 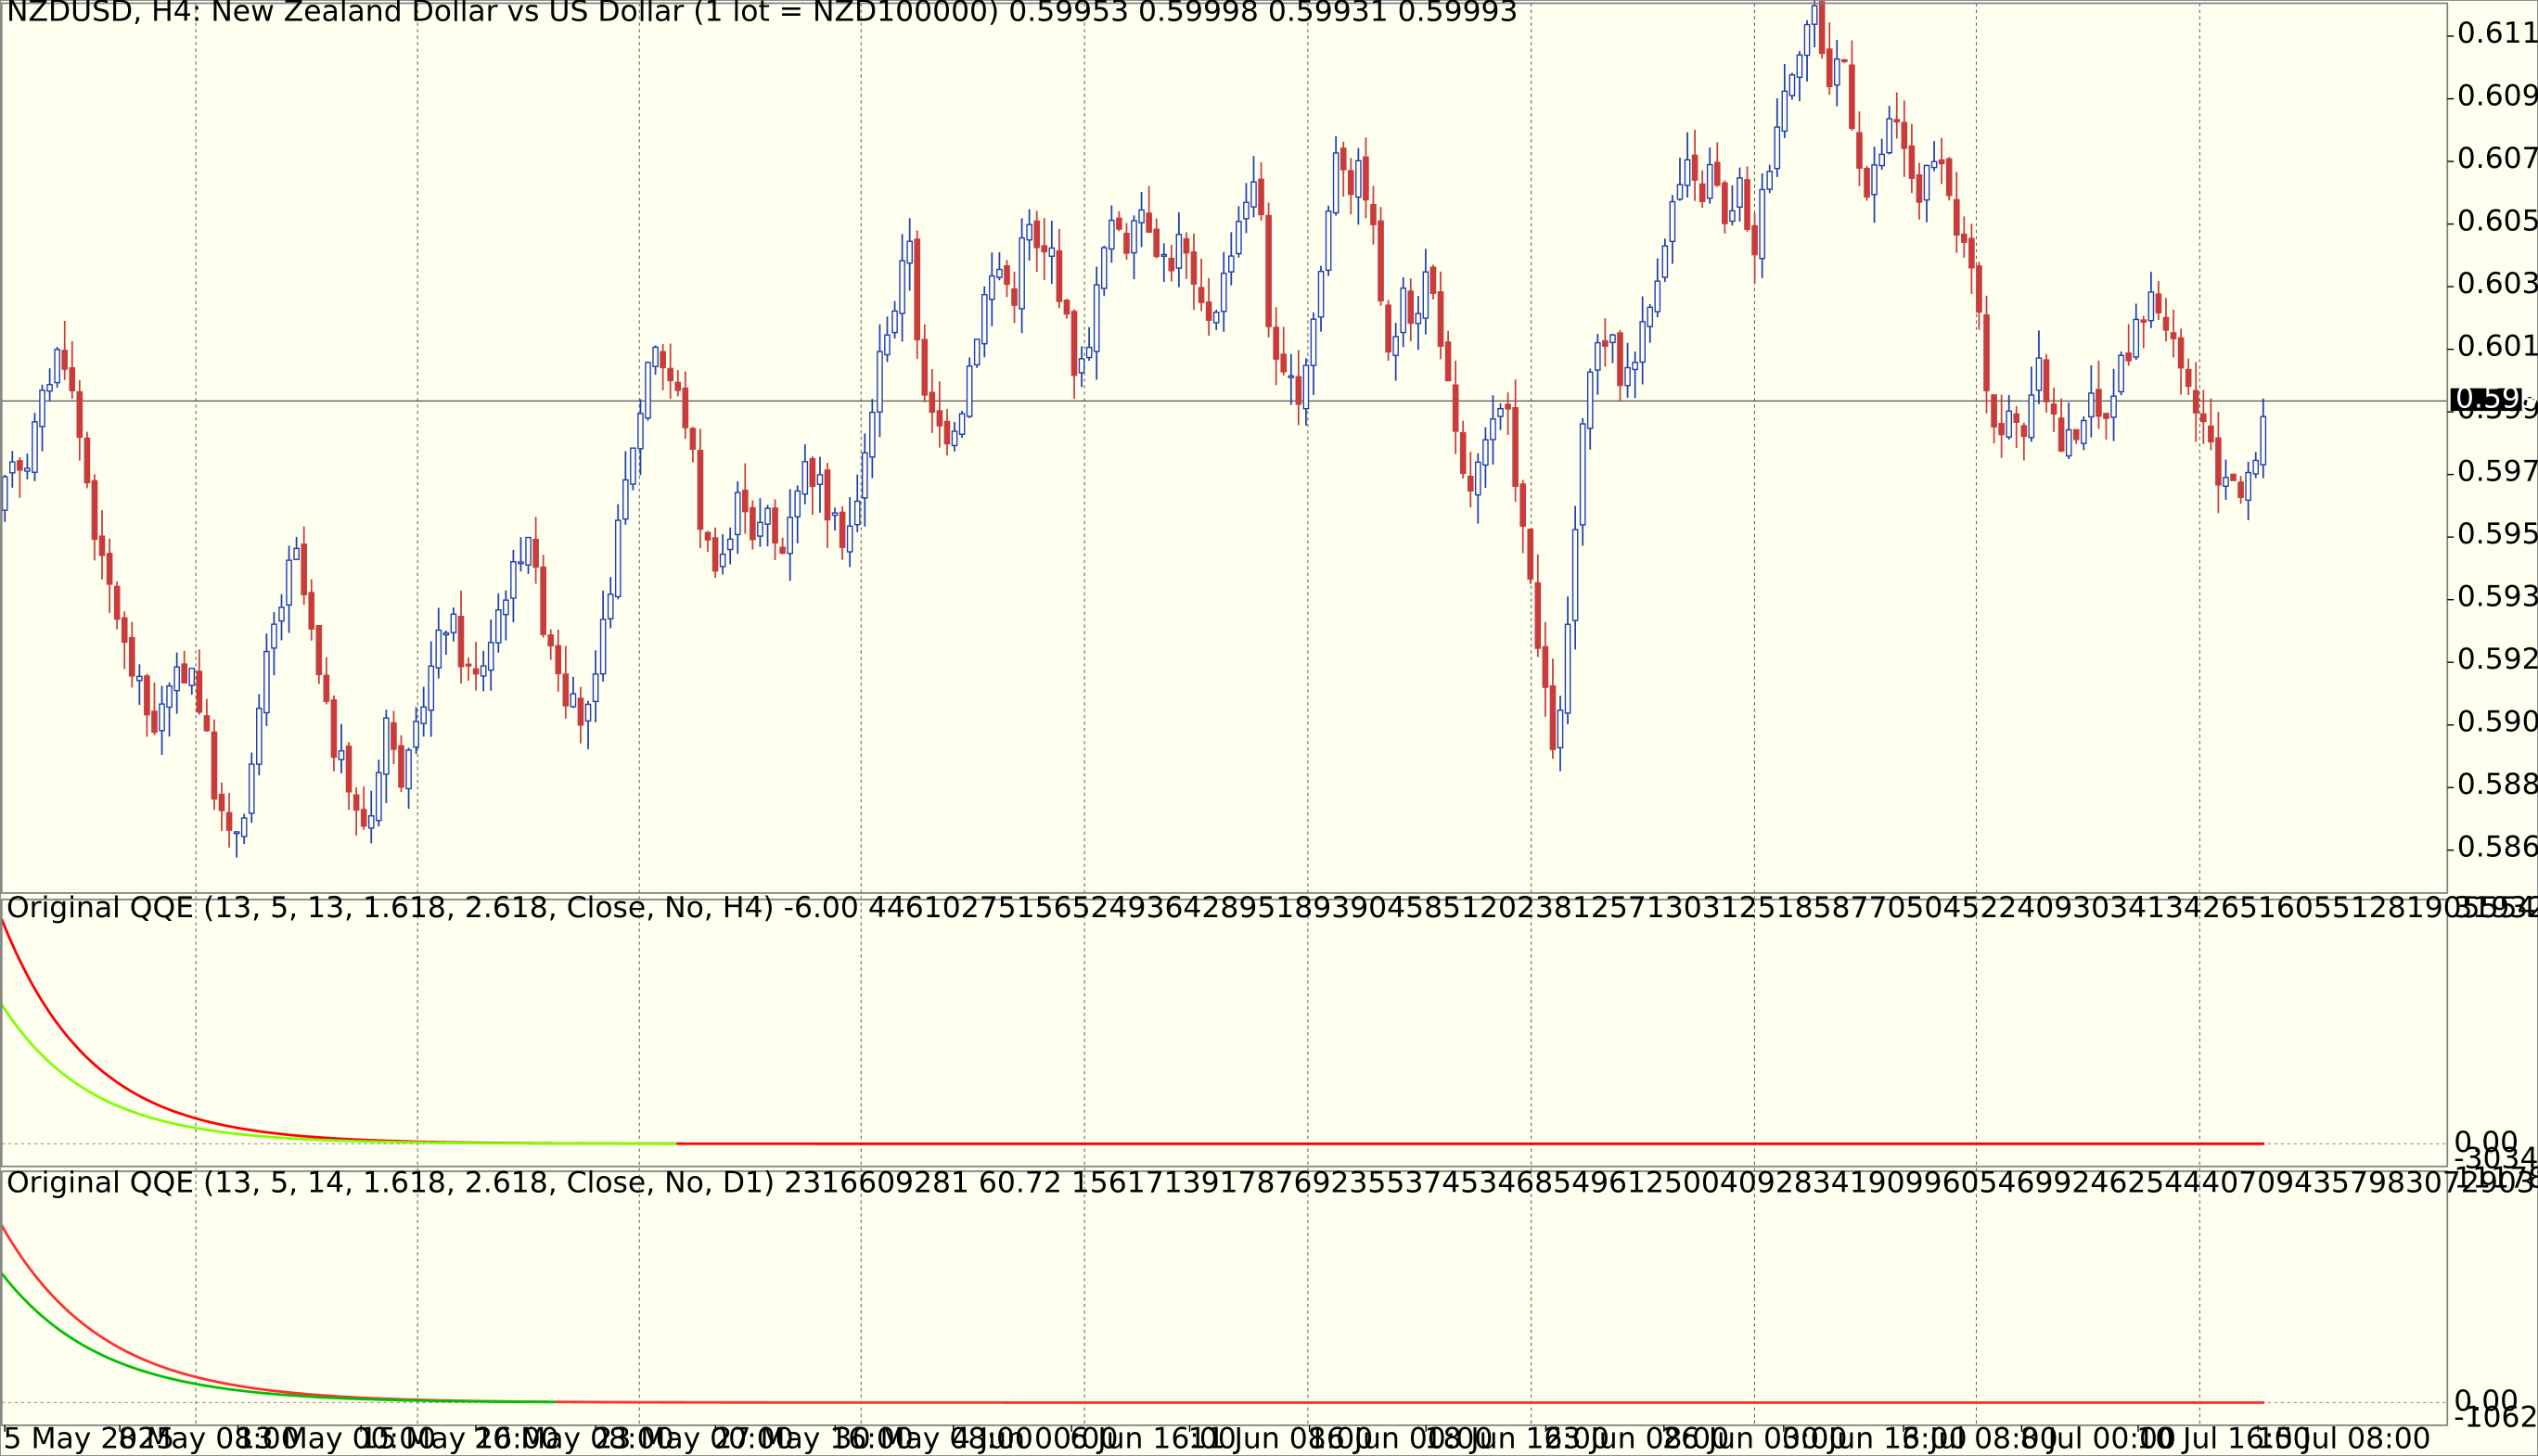 What do you see at coordinates (2498, 96) in the screenshot?
I see `price-tick-label: 0.60910` at bounding box center [2498, 96].